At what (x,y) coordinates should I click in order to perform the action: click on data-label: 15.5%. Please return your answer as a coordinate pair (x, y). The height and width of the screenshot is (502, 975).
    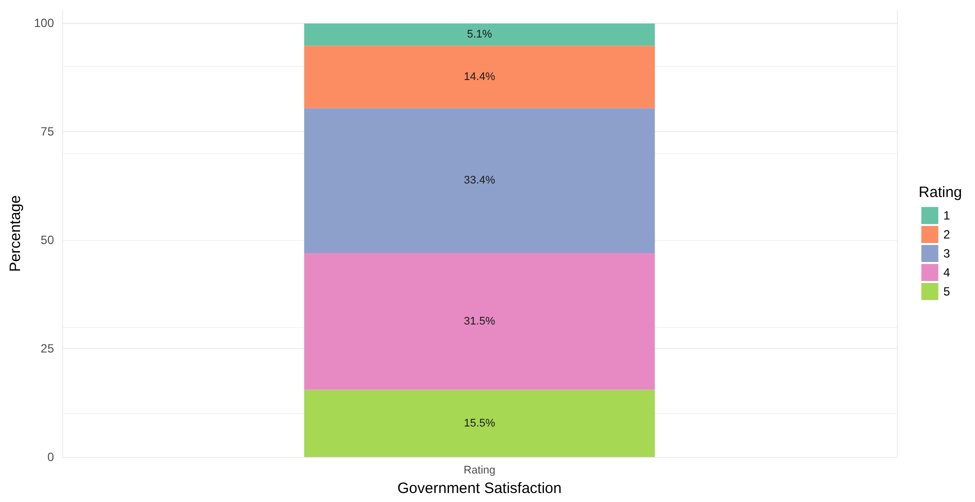
    Looking at the image, I should click on (480, 423).